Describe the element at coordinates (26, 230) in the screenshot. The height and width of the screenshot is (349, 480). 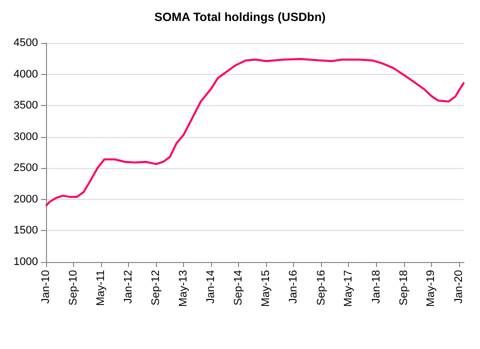
I see `y-tick-label: 1500` at that location.